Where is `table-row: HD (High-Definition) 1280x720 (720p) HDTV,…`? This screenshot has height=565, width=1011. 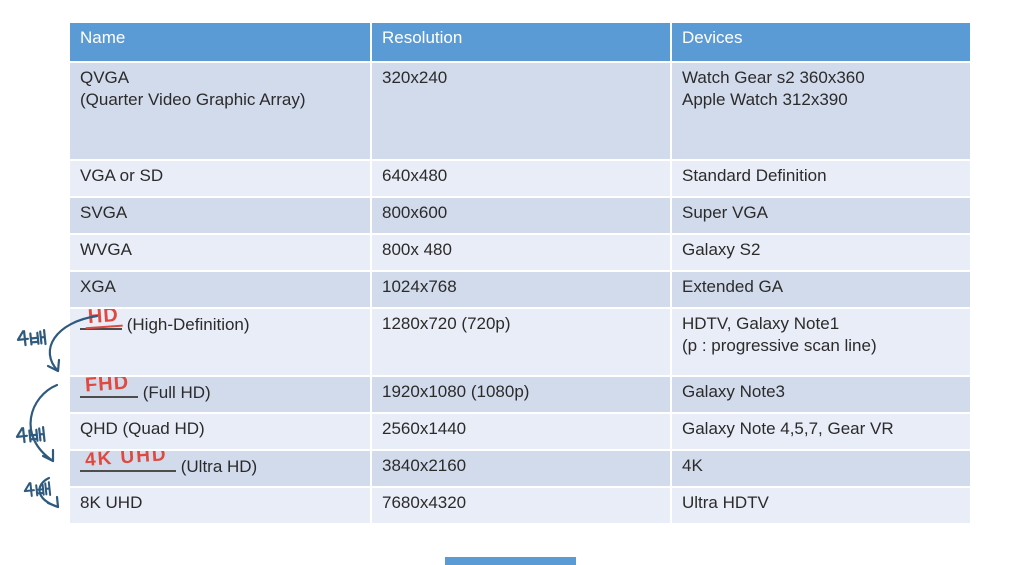 table-row: HD (High-Definition) 1280x720 (720p) HDTV,… is located at coordinates (520, 342).